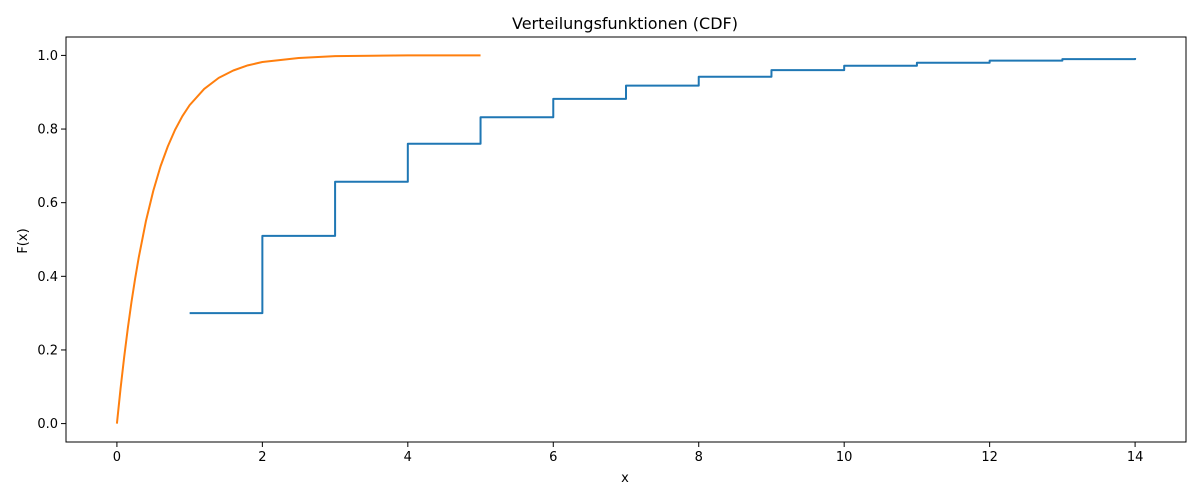  What do you see at coordinates (47, 203) in the screenshot?
I see `y-tick-label: 0.6` at bounding box center [47, 203].